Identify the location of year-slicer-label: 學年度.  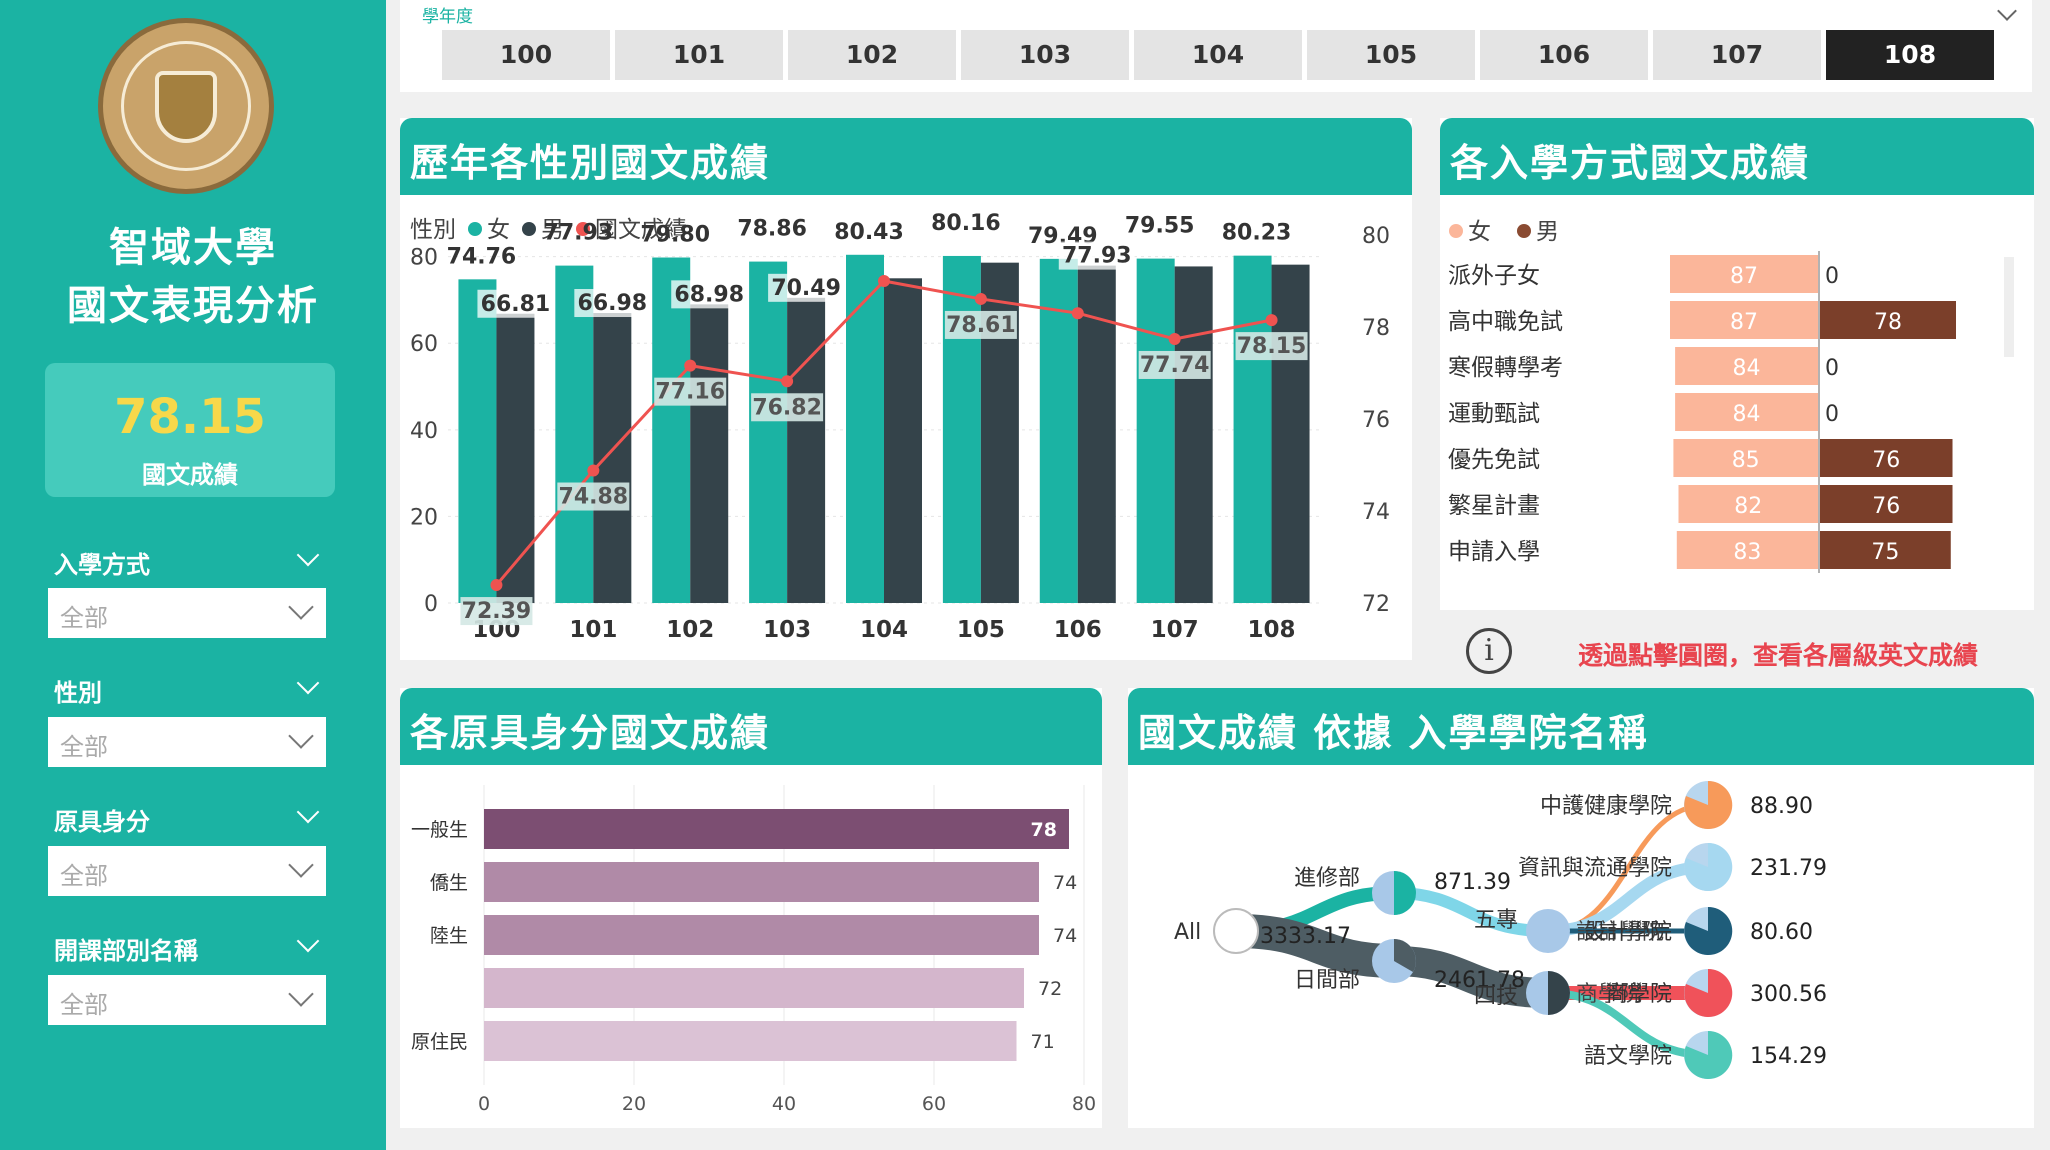
(447, 17).